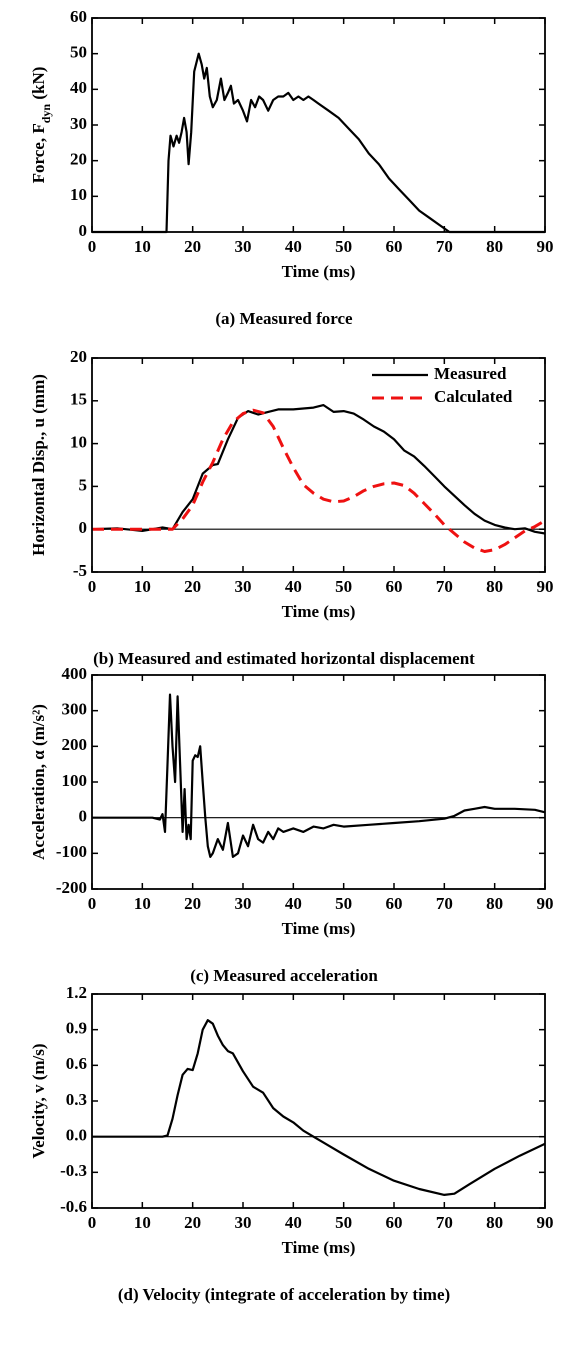 Image resolution: width=568 pixels, height=1363 pixels. What do you see at coordinates (284, 975) in the screenshot?
I see `caption: (c) Measured acceleration` at bounding box center [284, 975].